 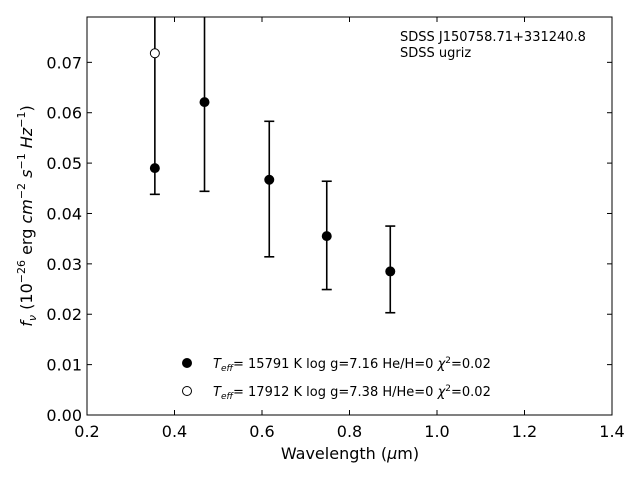 What do you see at coordinates (261, 431) in the screenshot?
I see `x-tick-label: 0.6` at bounding box center [261, 431].